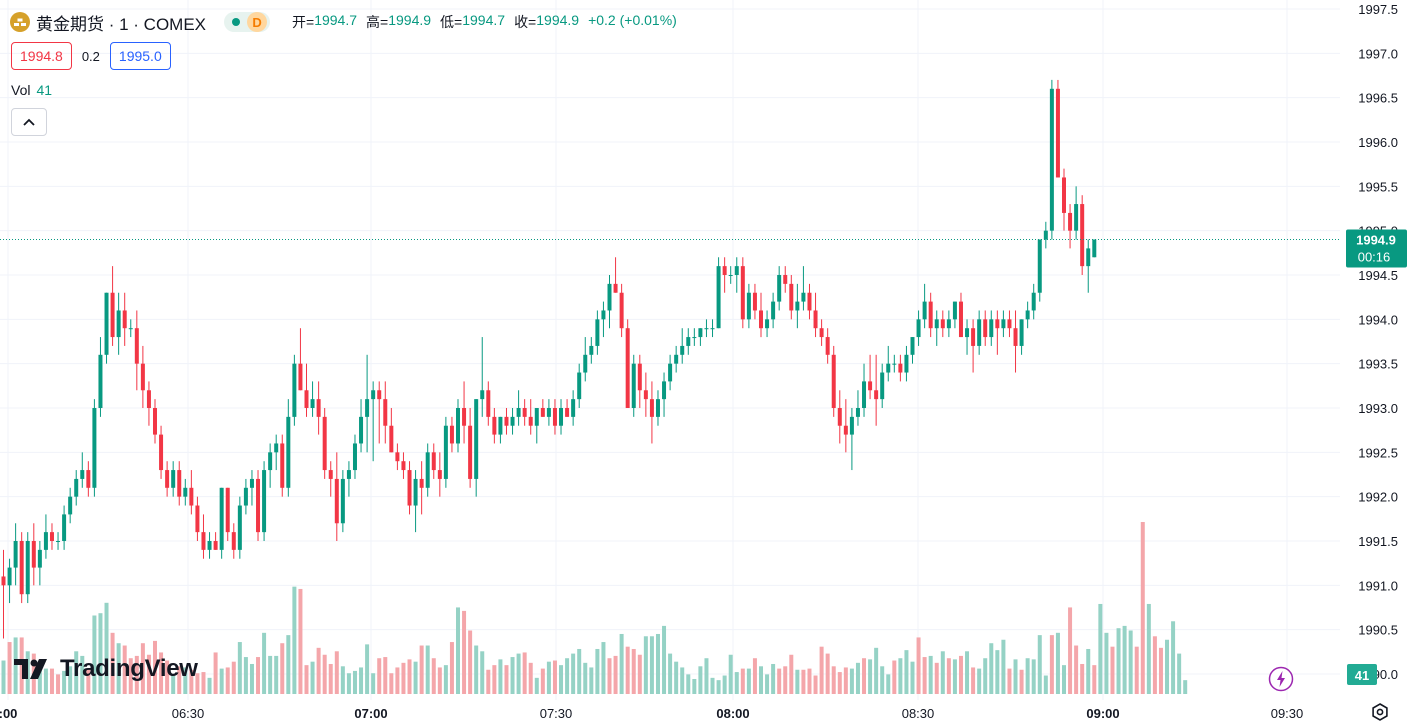  I want to click on price-tick-label: 1997.5, so click(1378, 9).